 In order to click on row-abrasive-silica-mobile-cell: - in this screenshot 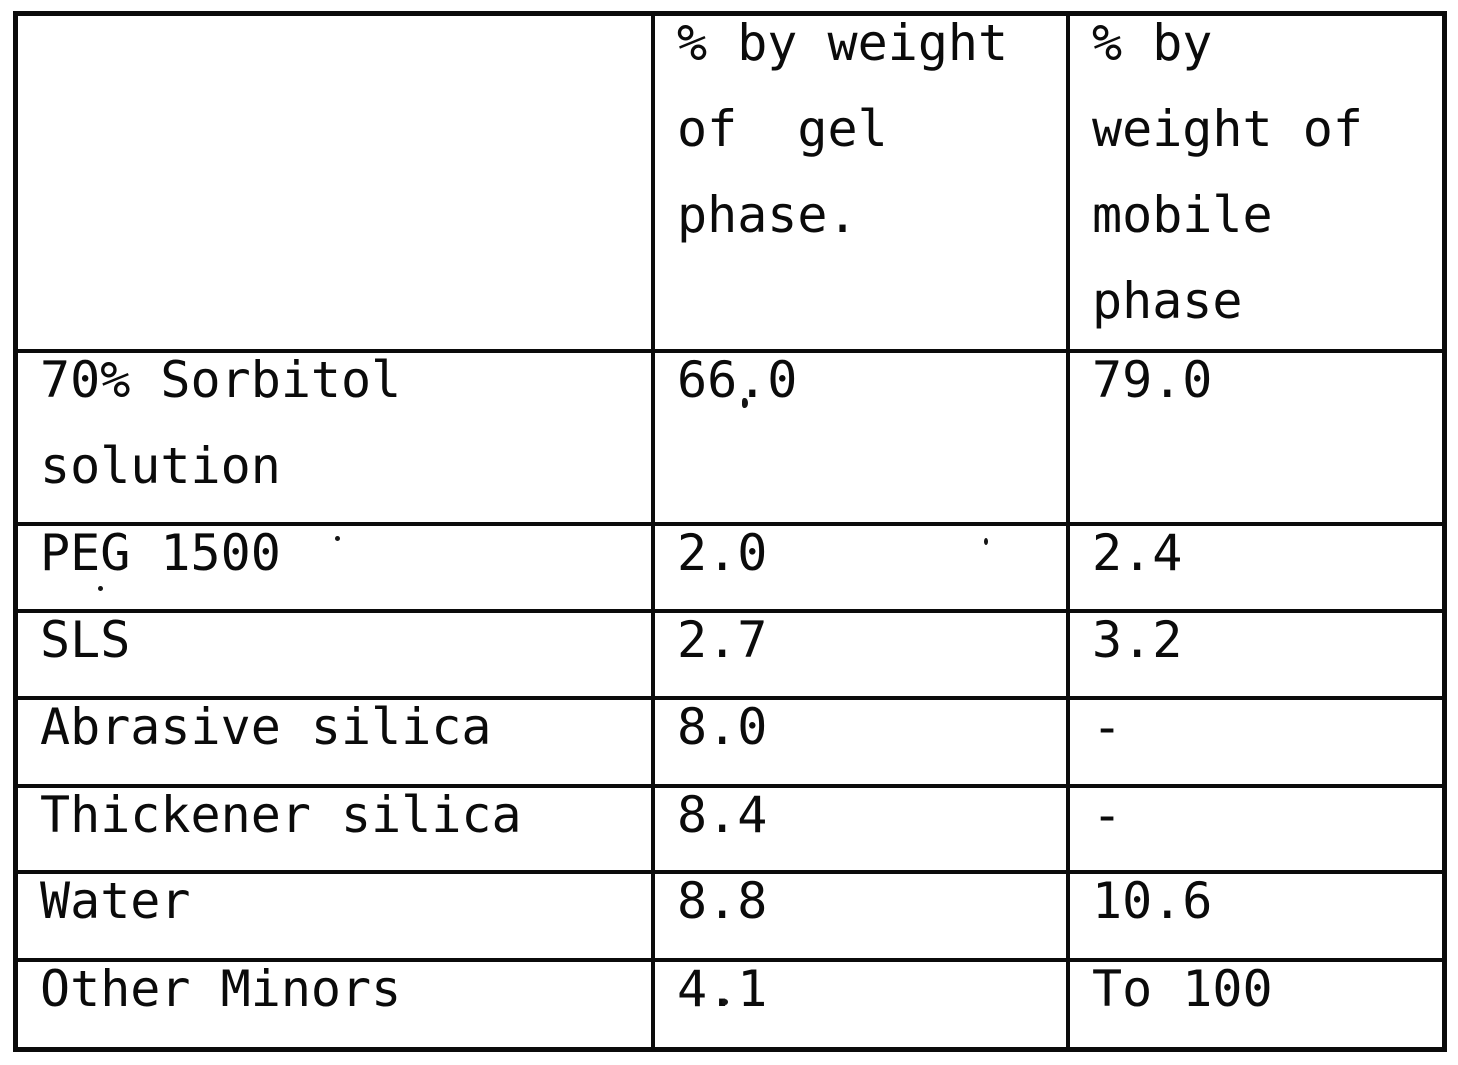, I will do `click(1256, 743)`.